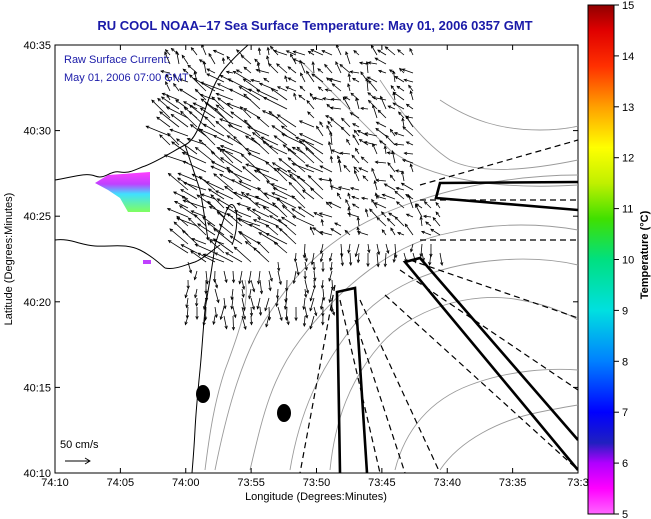 Image resolution: width=651 pixels, height=519 pixels. What do you see at coordinates (316, 497) in the screenshot?
I see `x-axis-label: Longitude (Degrees:Minutes)` at bounding box center [316, 497].